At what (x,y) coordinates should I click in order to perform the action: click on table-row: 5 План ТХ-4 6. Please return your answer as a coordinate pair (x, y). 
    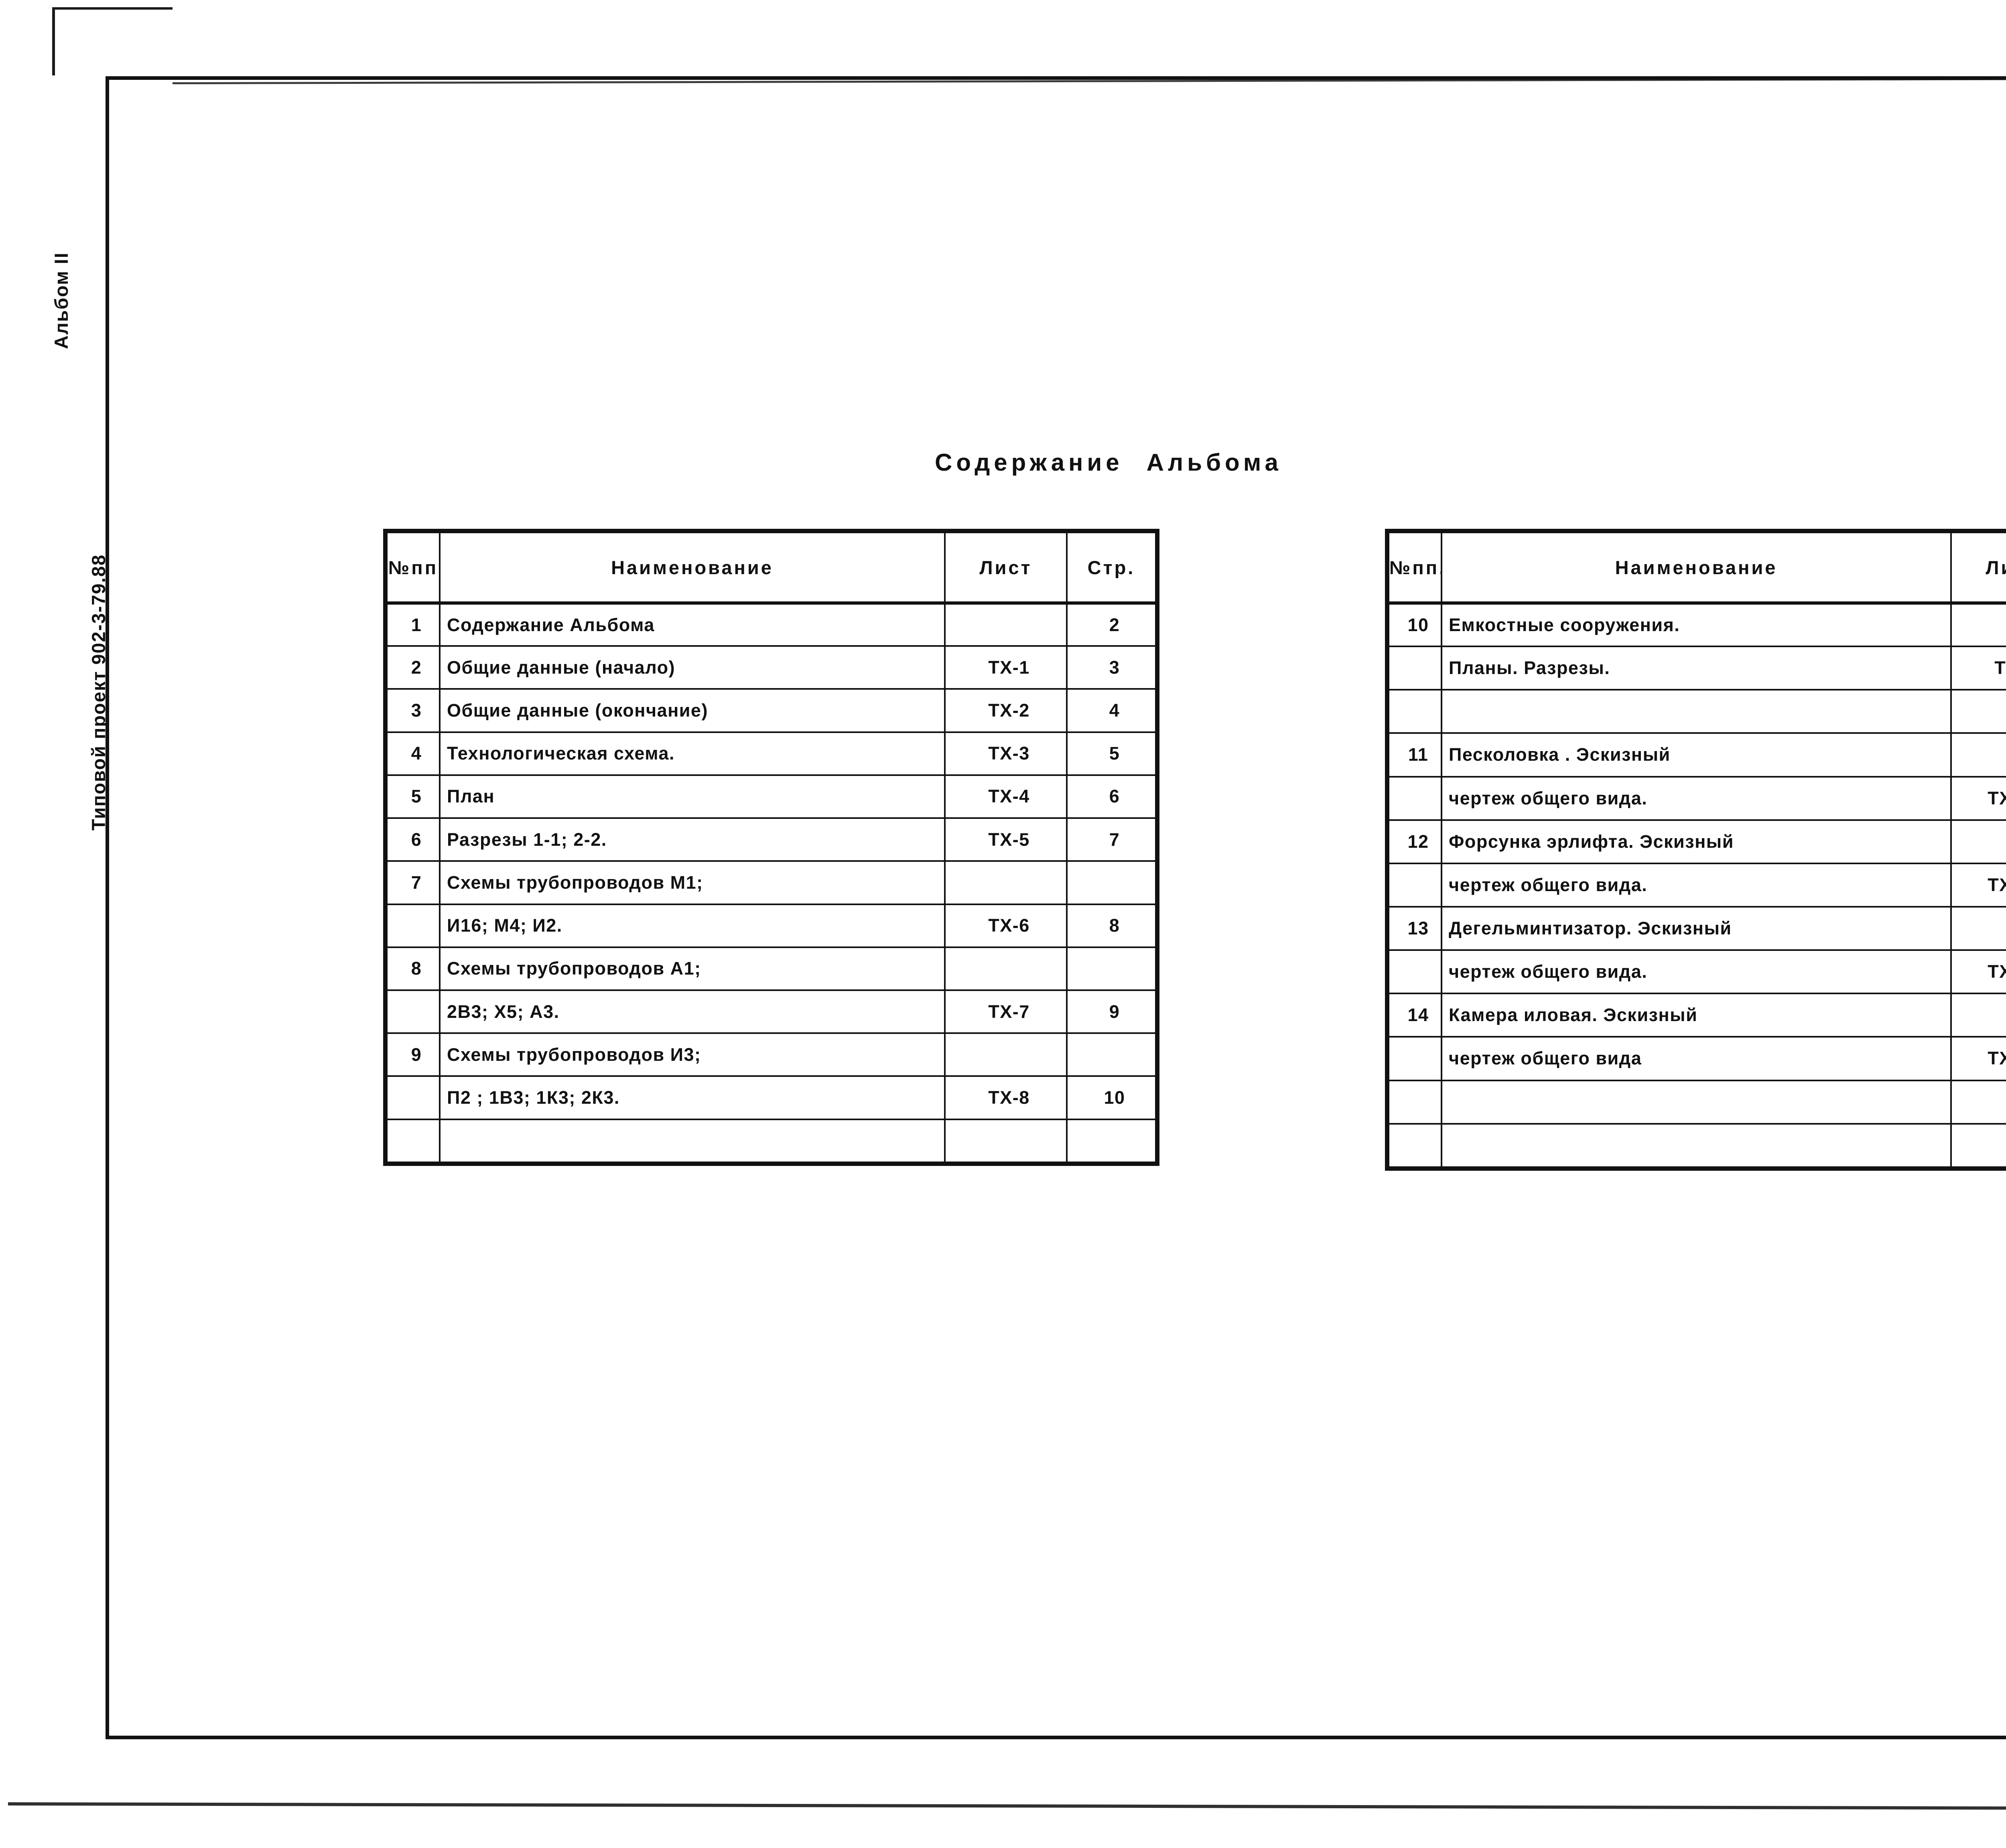
    Looking at the image, I should click on (771, 796).